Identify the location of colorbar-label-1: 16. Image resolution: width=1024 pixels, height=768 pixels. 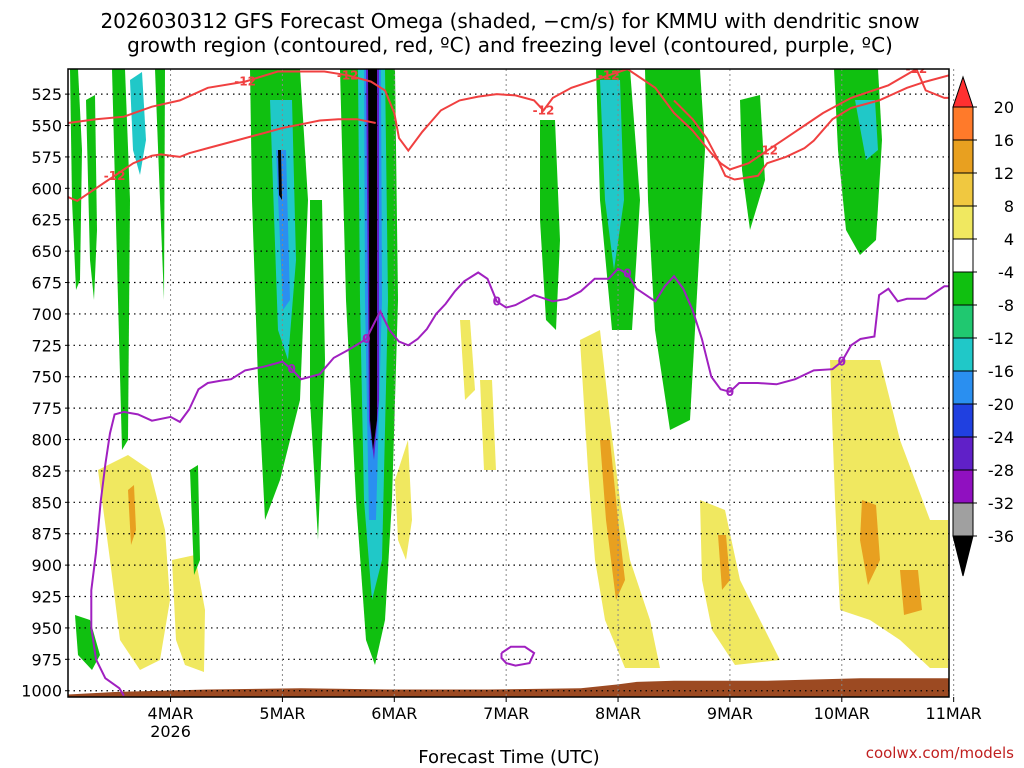
(1004, 140).